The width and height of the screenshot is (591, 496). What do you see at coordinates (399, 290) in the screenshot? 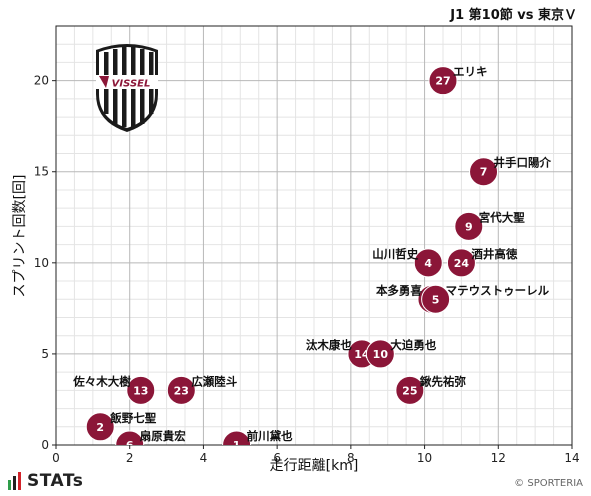
I see `player-name-label: 本多勇喜` at bounding box center [399, 290].